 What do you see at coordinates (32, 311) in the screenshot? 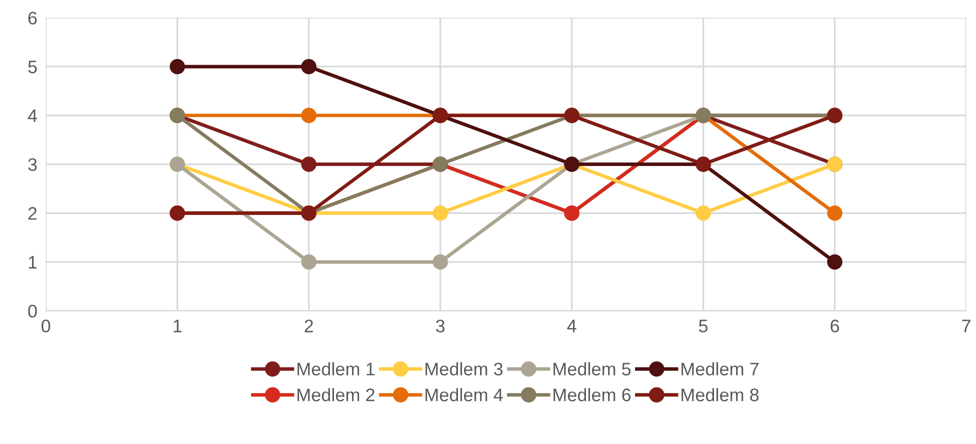
I see `y-tick-label: 0` at bounding box center [32, 311].